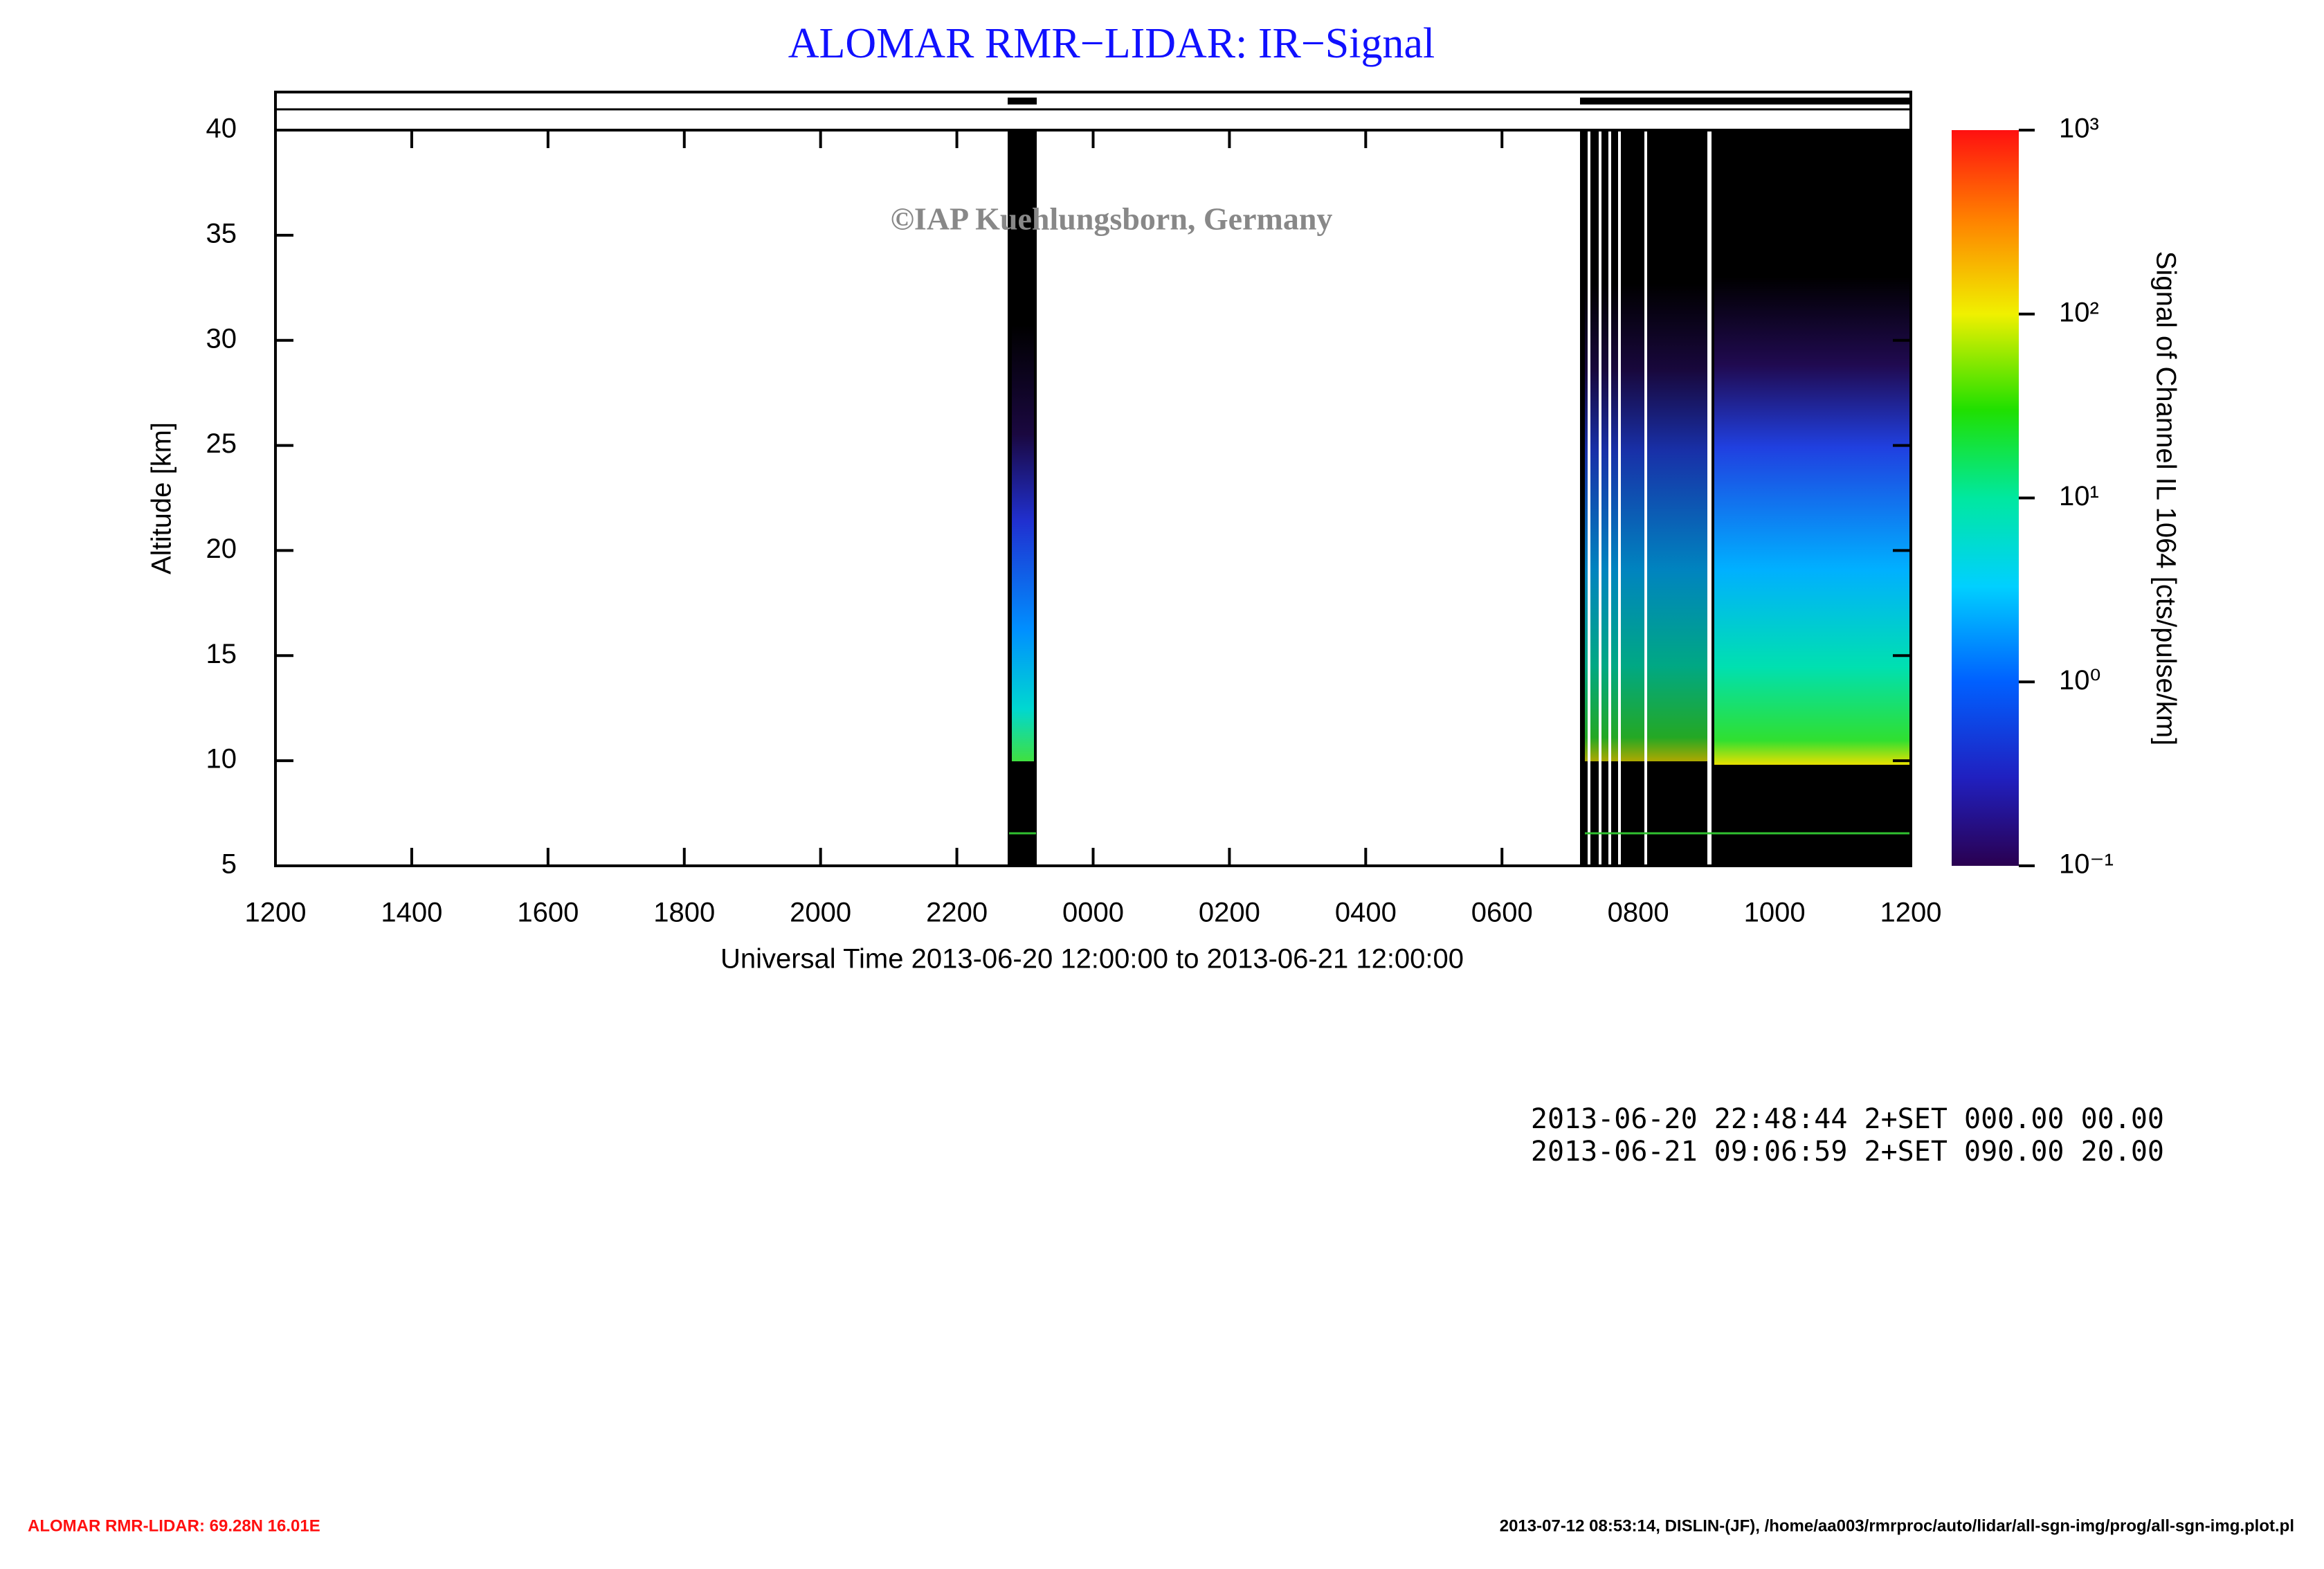 The image size is (2324, 1569). What do you see at coordinates (1502, 913) in the screenshot?
I see `x-tick-label: 0600` at bounding box center [1502, 913].